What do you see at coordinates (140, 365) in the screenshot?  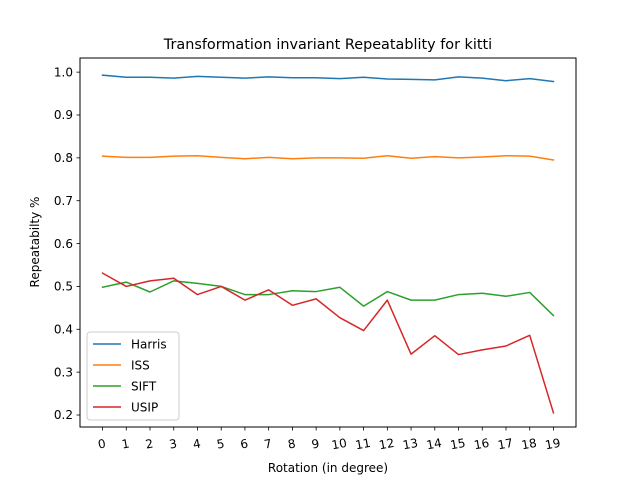 I see `legend-label-iss: ISS` at bounding box center [140, 365].